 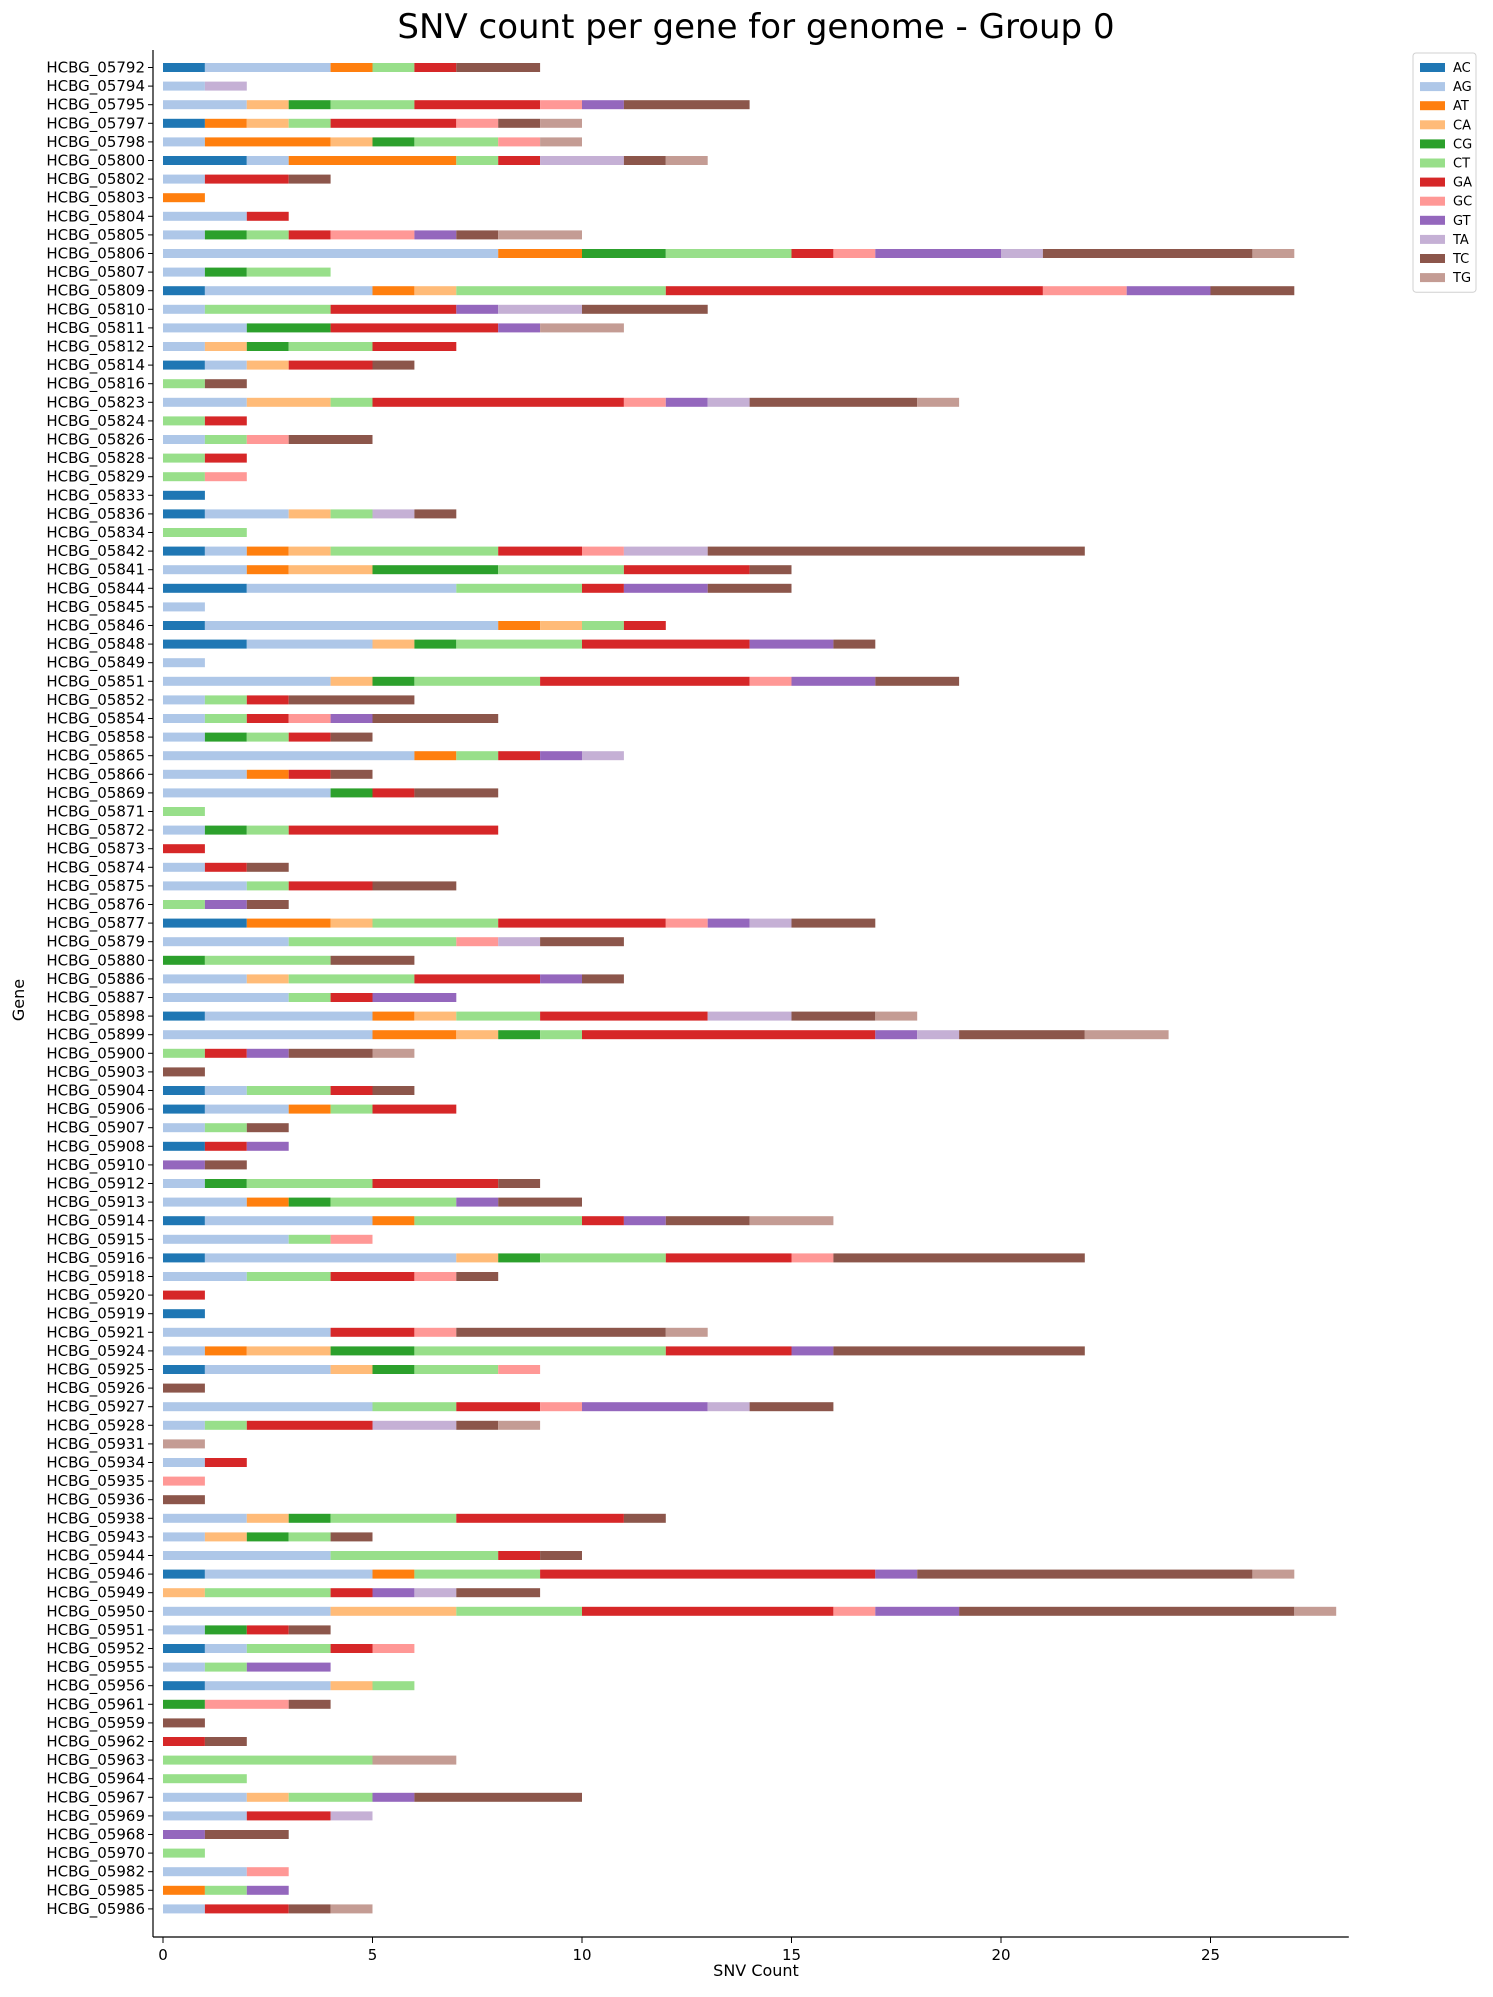 I want to click on y-tick-label: HCBG_05880, so click(x=95, y=960).